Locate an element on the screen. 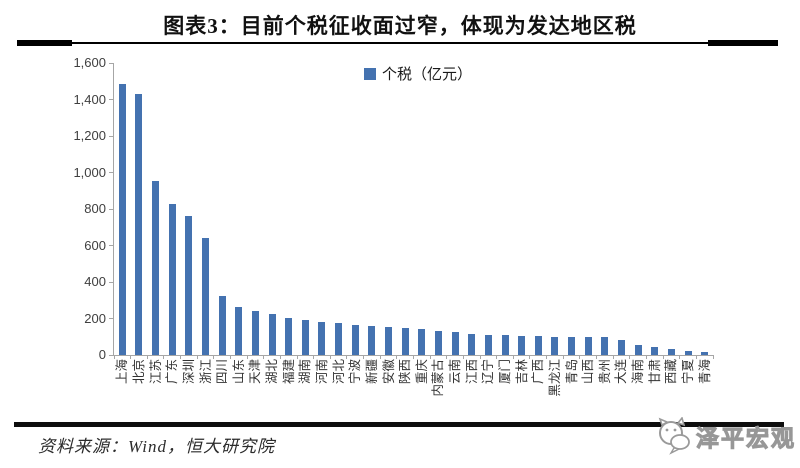 This screenshot has width=800, height=468. x-axis-label: 内蒙古 is located at coordinates (438, 378).